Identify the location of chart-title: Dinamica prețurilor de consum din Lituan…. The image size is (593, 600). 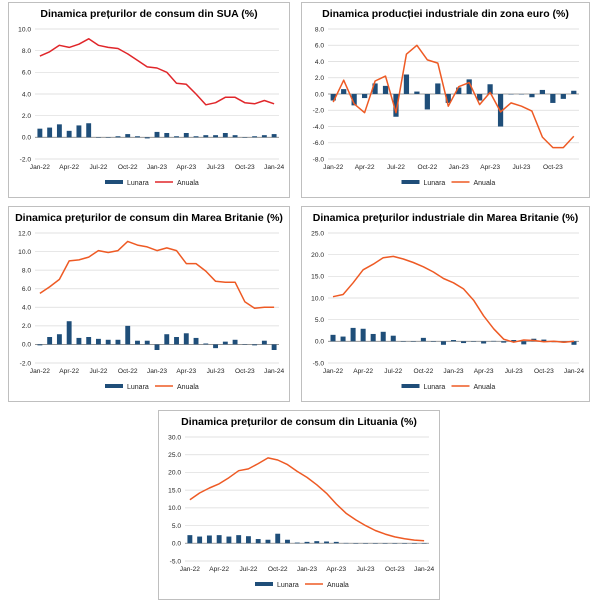
(299, 422).